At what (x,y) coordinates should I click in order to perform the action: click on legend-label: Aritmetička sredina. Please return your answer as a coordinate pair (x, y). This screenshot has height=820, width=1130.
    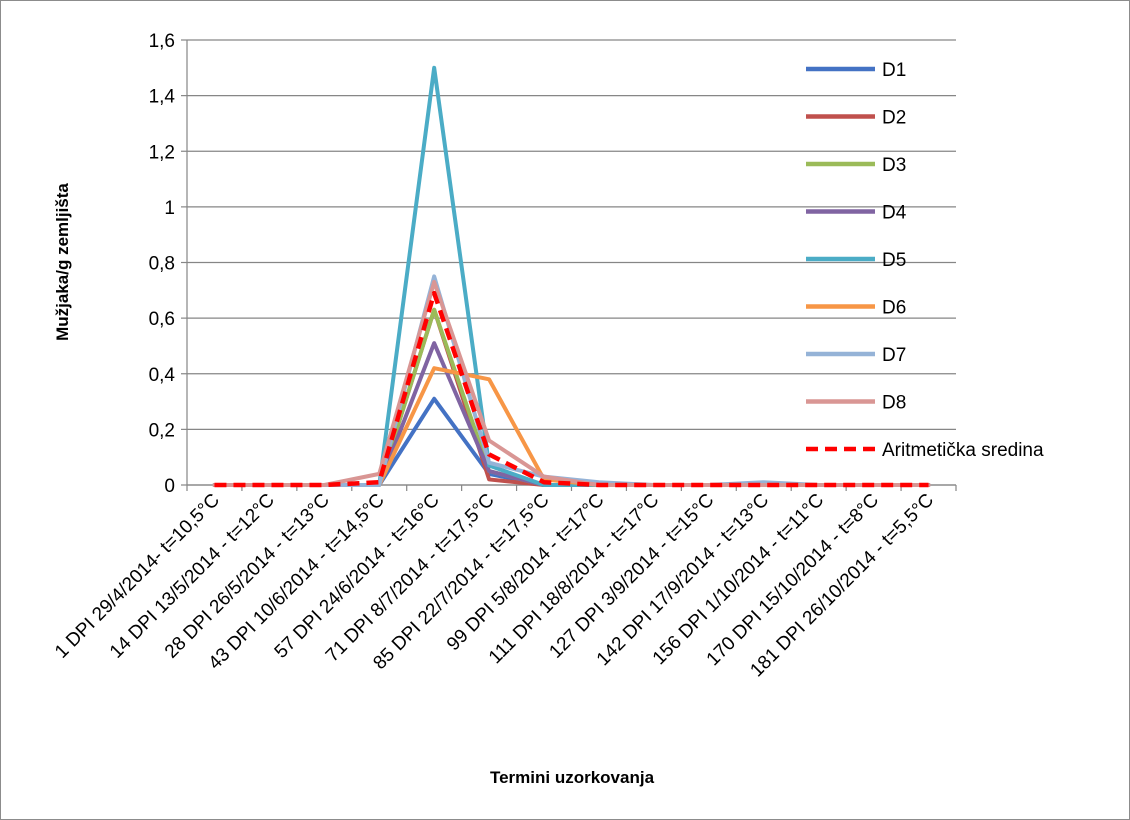
    Looking at the image, I should click on (963, 450).